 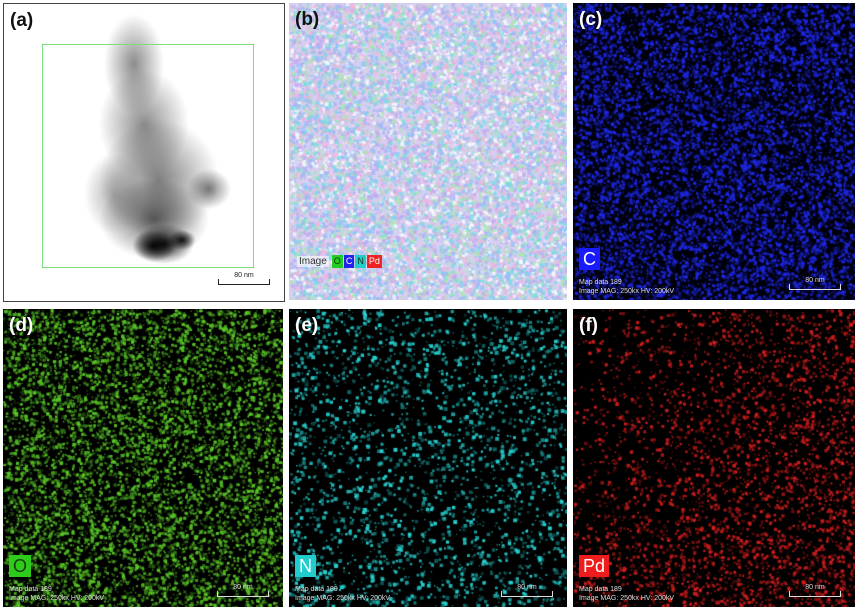 I want to click on map-info-e: Map data 189 Image MAG: 250kx HV: 200kV, so click(x=342, y=594).